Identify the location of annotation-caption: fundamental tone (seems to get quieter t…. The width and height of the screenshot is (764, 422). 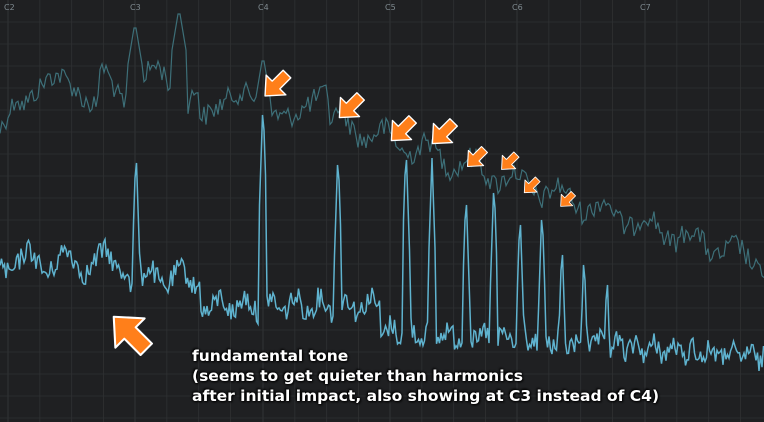
(472, 376).